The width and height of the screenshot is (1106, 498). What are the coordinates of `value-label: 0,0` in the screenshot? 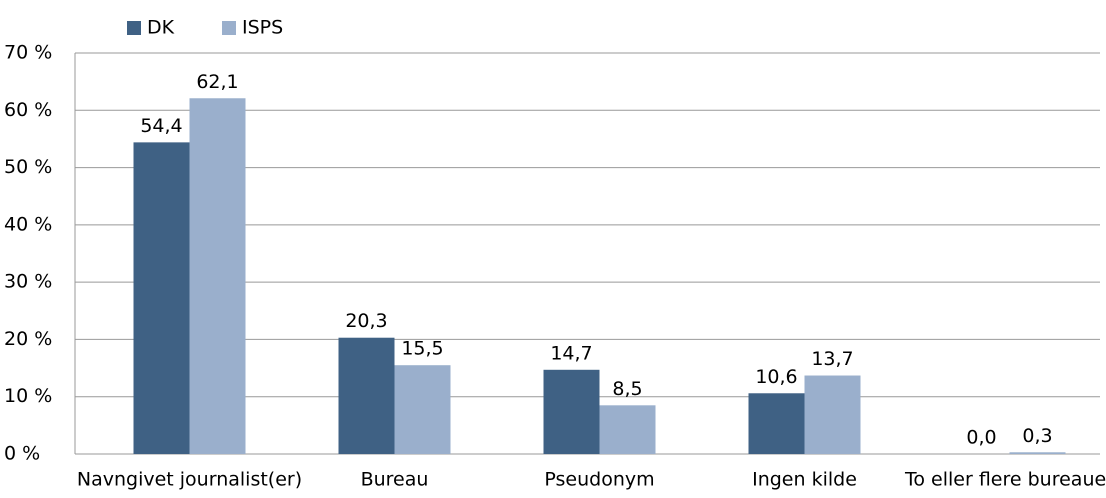 It's located at (981, 438).